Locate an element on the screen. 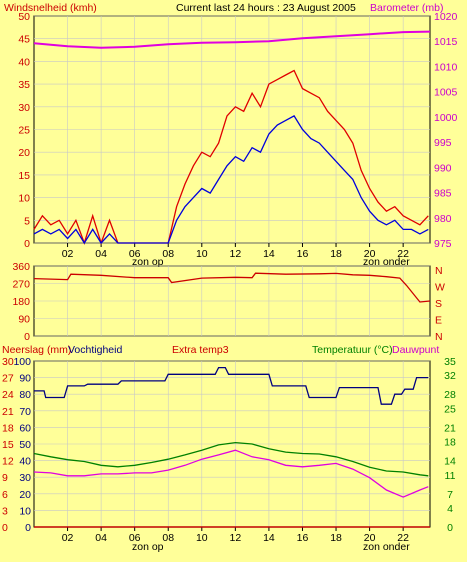 The height and width of the screenshot is (562, 467). wind-x-tick-label: 04 is located at coordinates (101, 254).